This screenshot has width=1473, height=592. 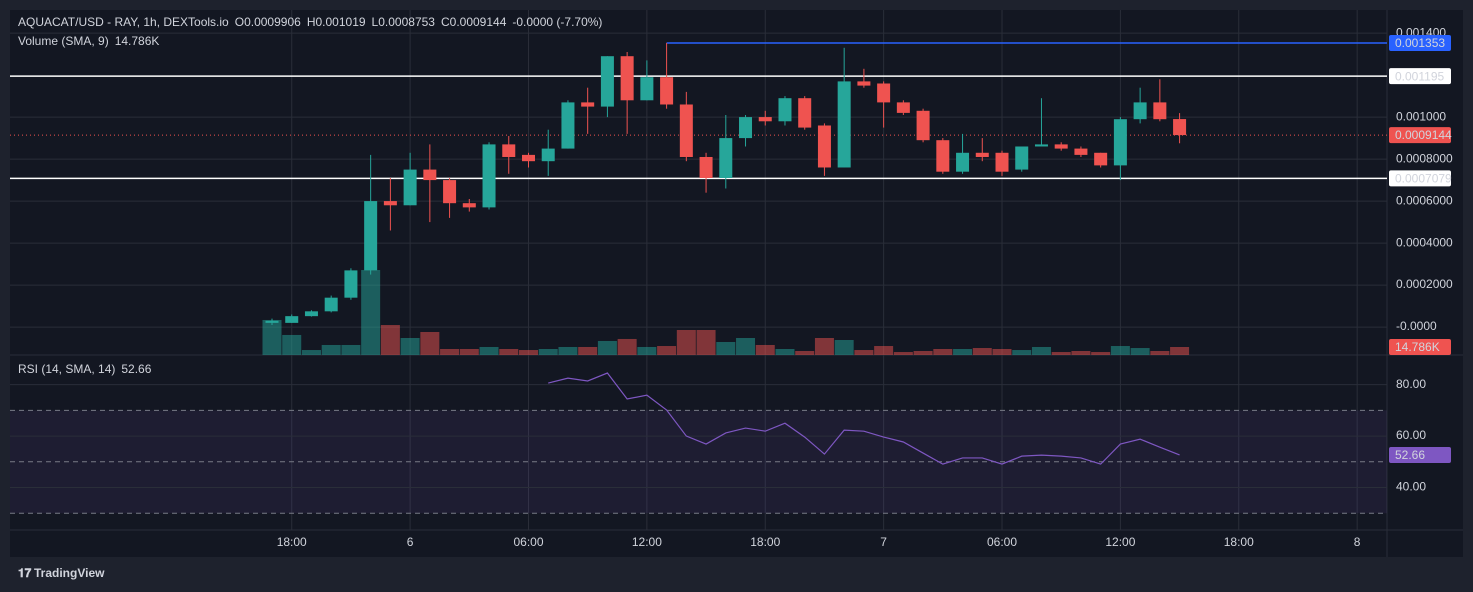 I want to click on volume-legend: Volume (SMA, 9), so click(x=63, y=41).